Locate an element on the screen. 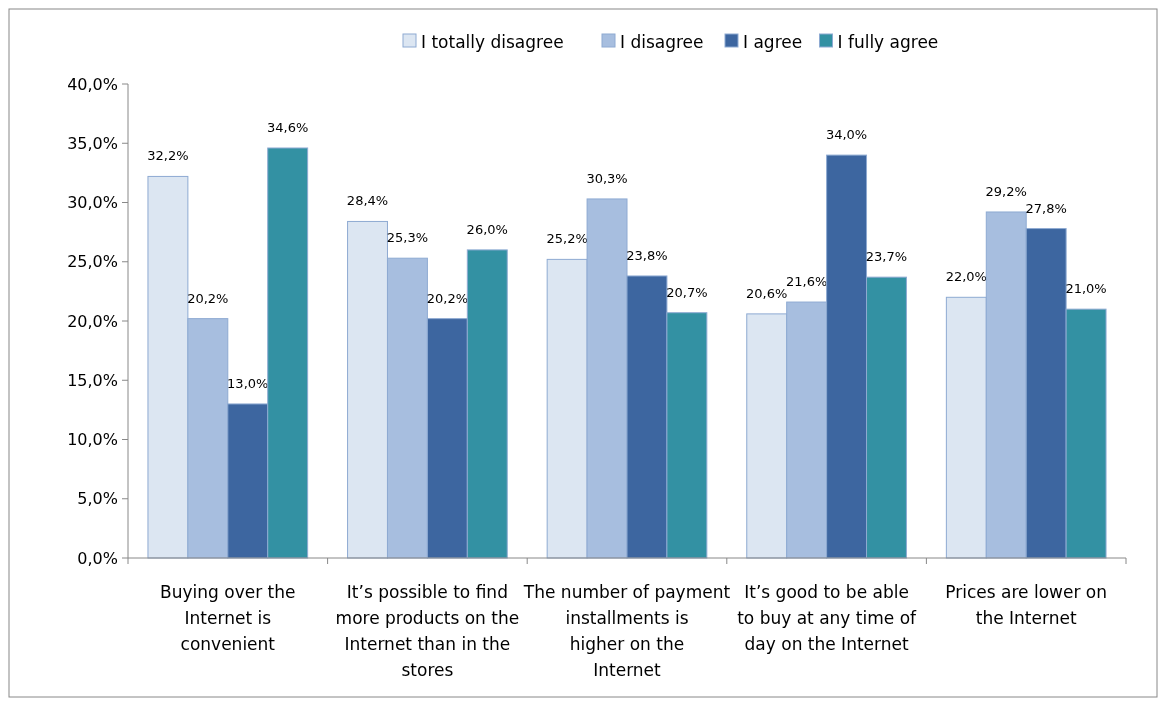 The height and width of the screenshot is (702, 1168). y-tick-label: 15,0% is located at coordinates (92, 380).